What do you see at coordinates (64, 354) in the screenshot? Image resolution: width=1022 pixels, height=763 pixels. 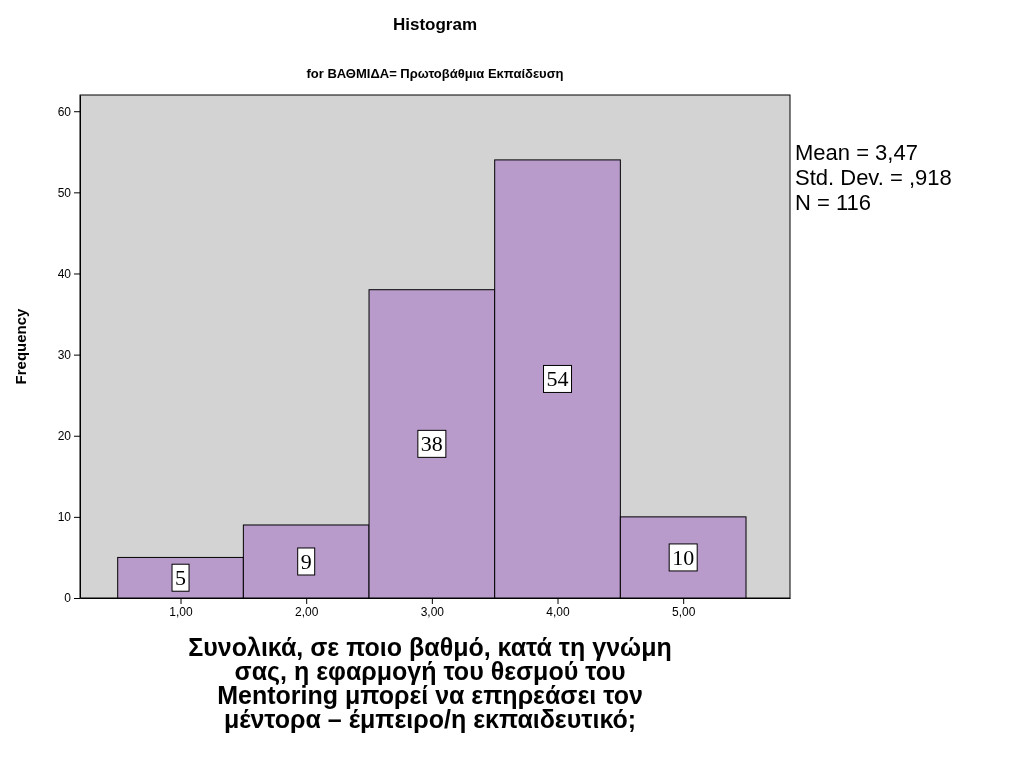 I see `y-tick-label: 30` at bounding box center [64, 354].